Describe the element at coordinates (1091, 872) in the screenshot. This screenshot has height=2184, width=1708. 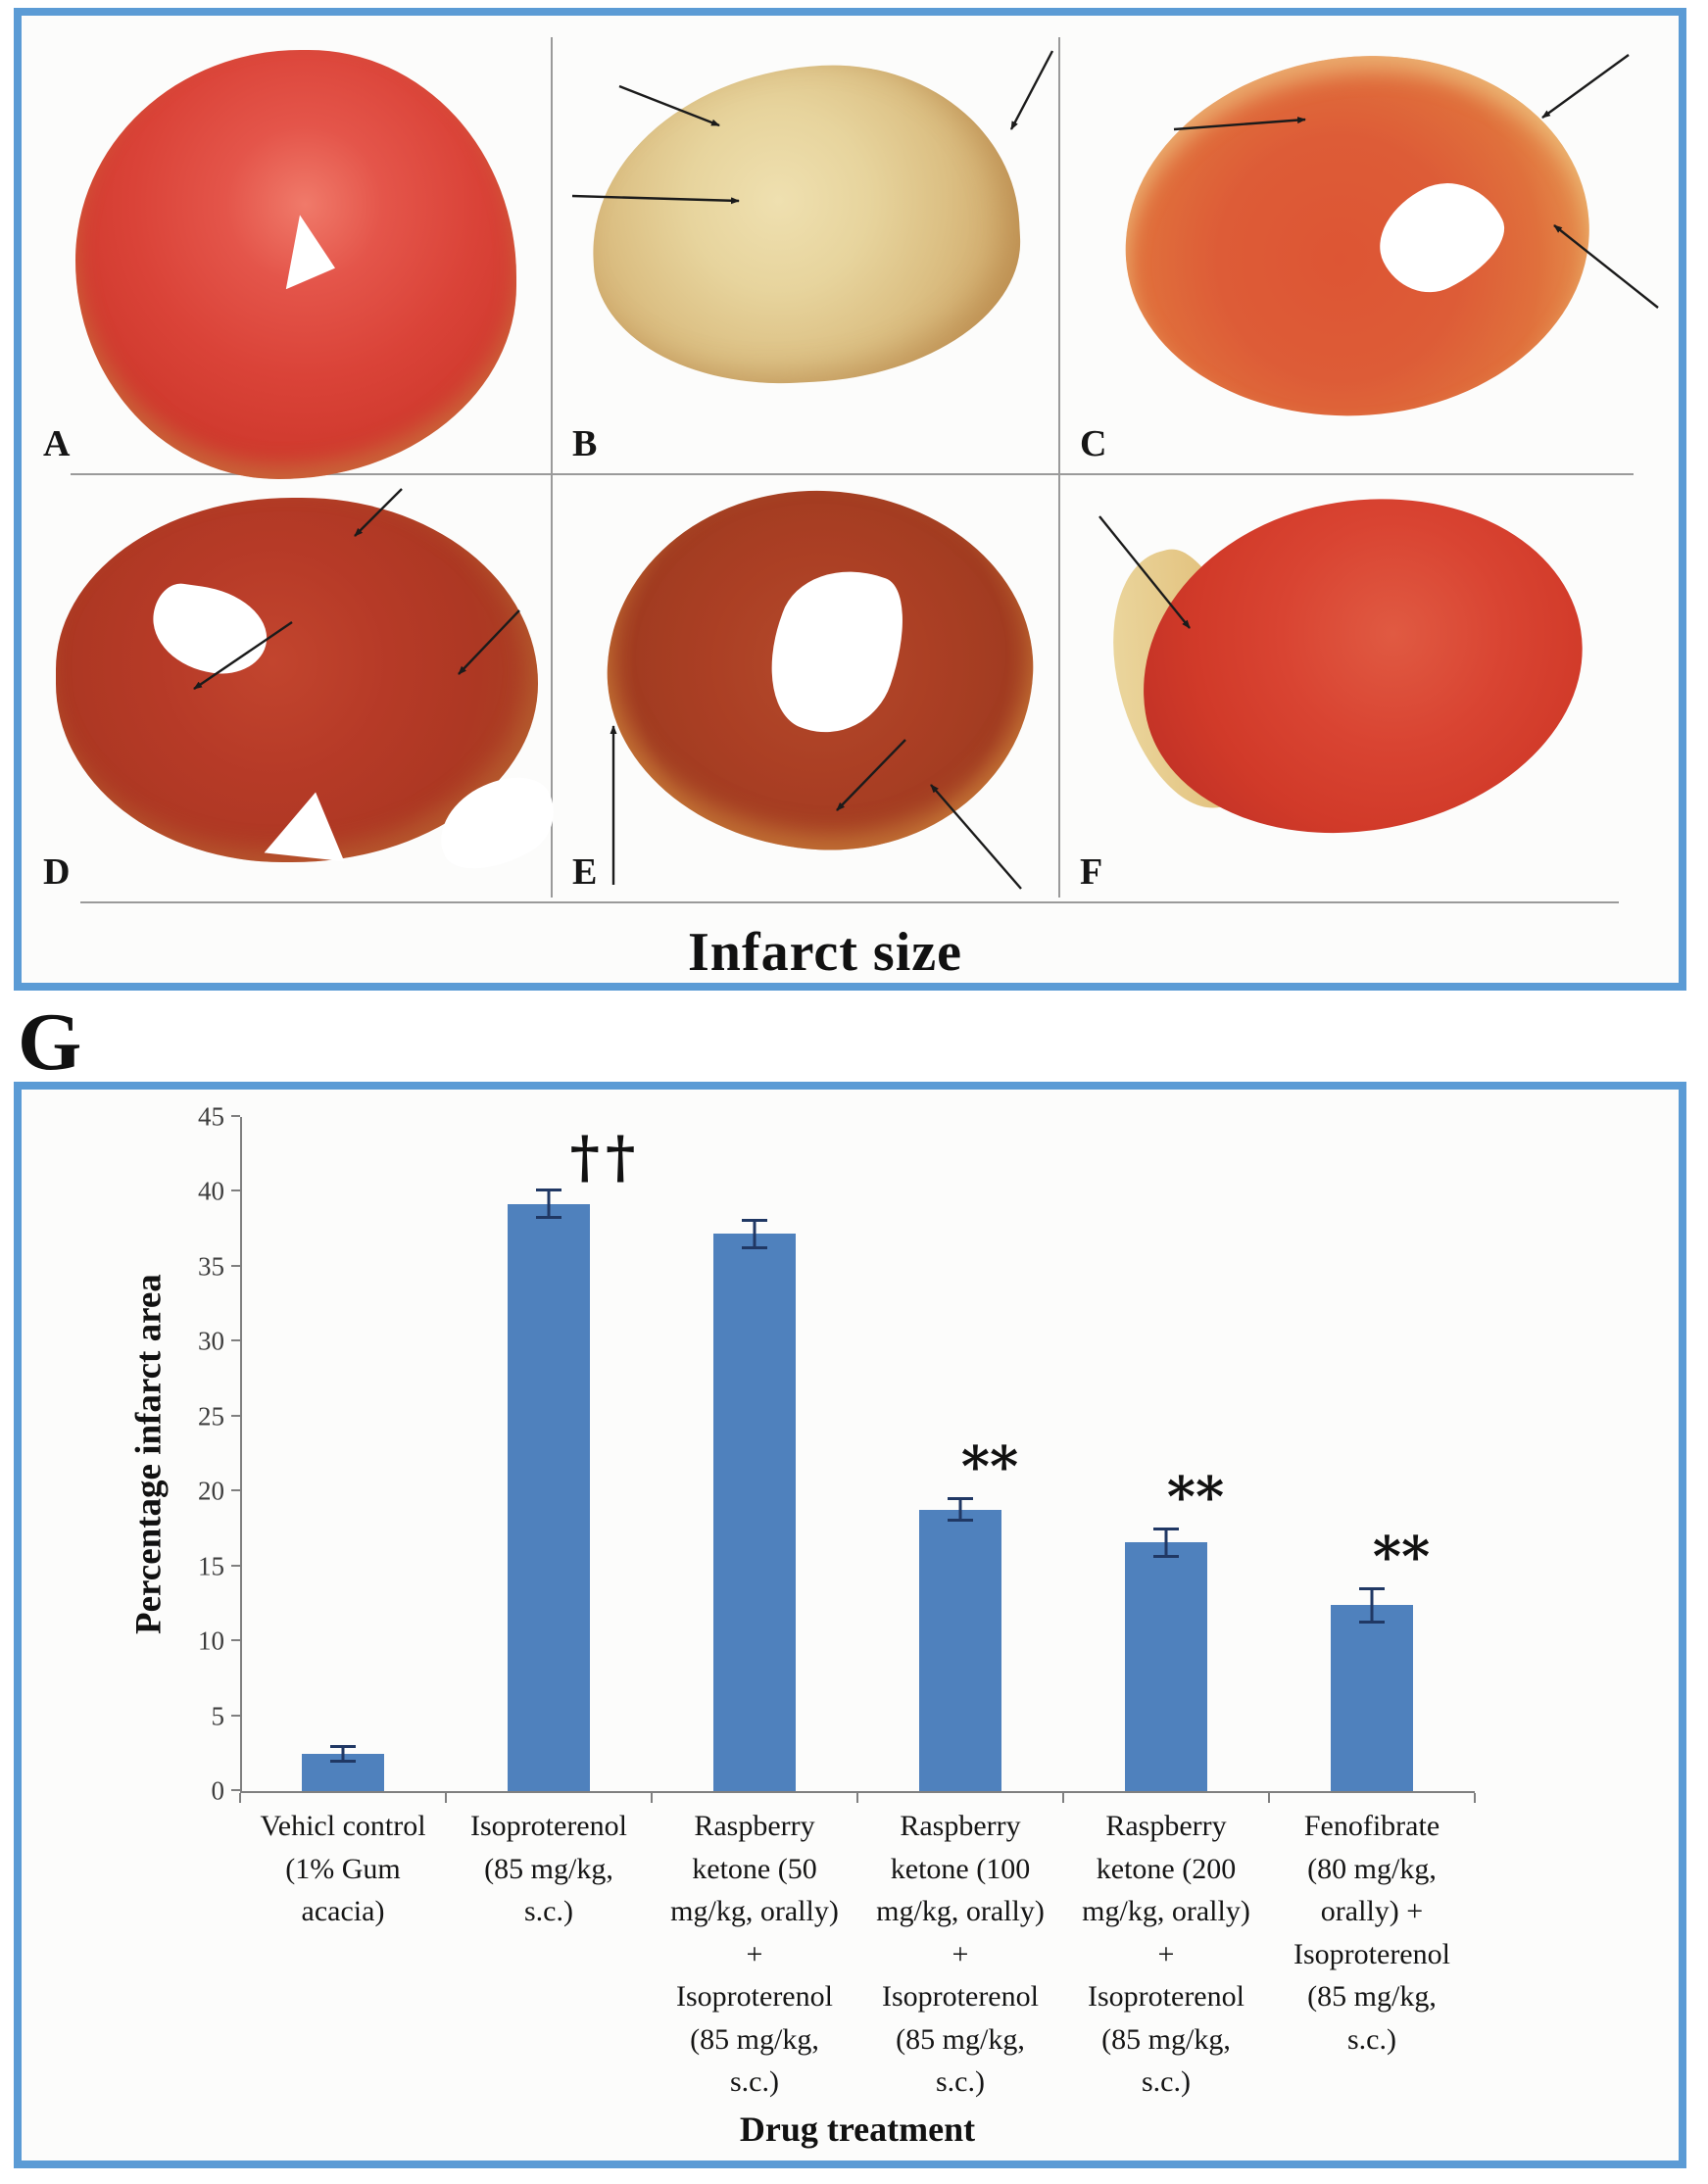
I see `panel-label-f: F` at that location.